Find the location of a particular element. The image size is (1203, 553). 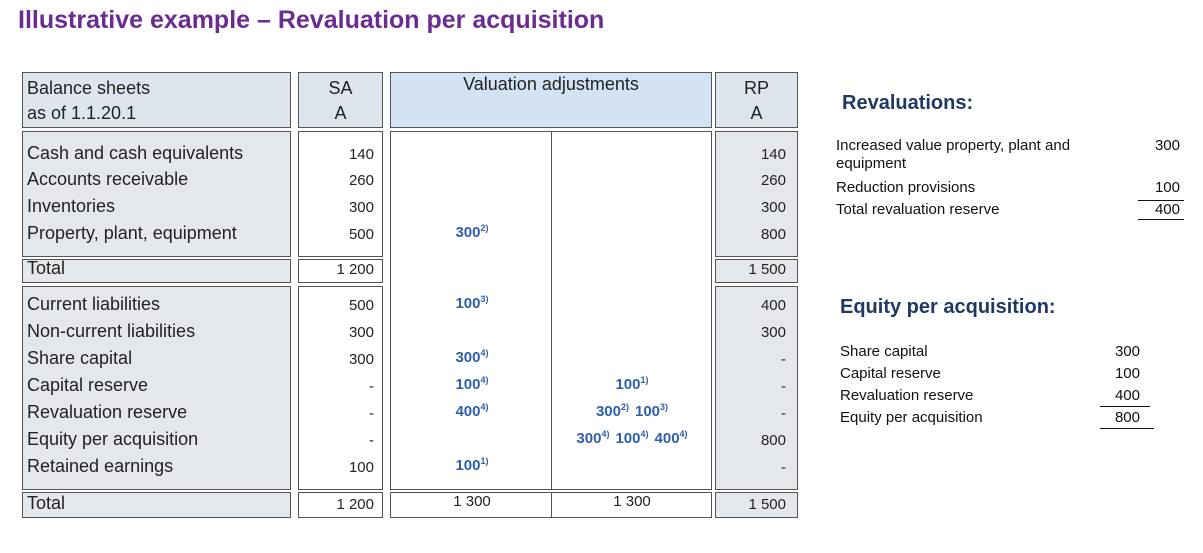

adjustment-cell: 3002) is located at coordinates (472, 232).